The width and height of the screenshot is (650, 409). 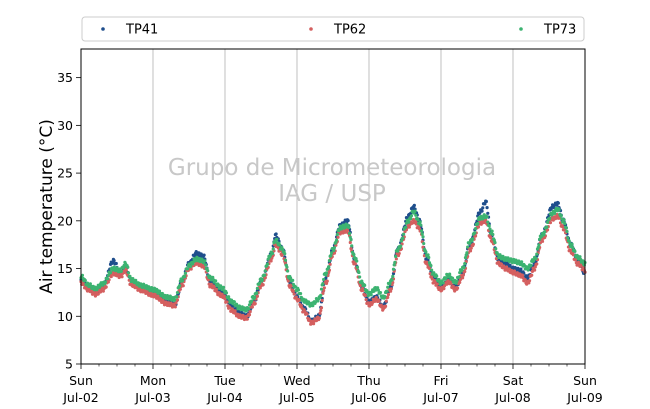 I want to click on y-axis-label: Air temperature (°C), so click(x=47, y=206).